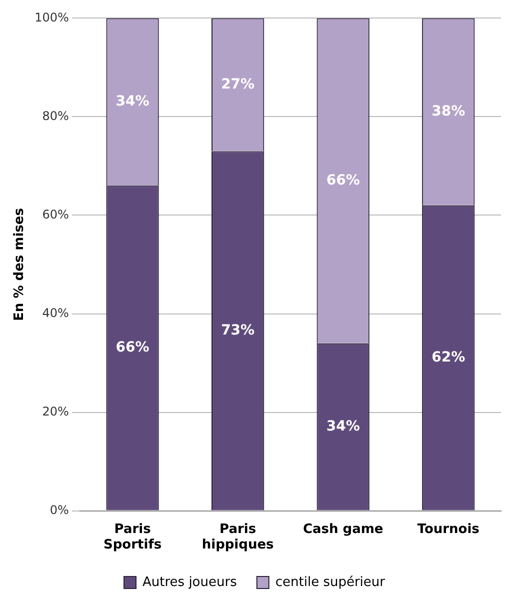 The height and width of the screenshot is (607, 519). I want to click on y-tick-label: 60%, so click(55, 214).